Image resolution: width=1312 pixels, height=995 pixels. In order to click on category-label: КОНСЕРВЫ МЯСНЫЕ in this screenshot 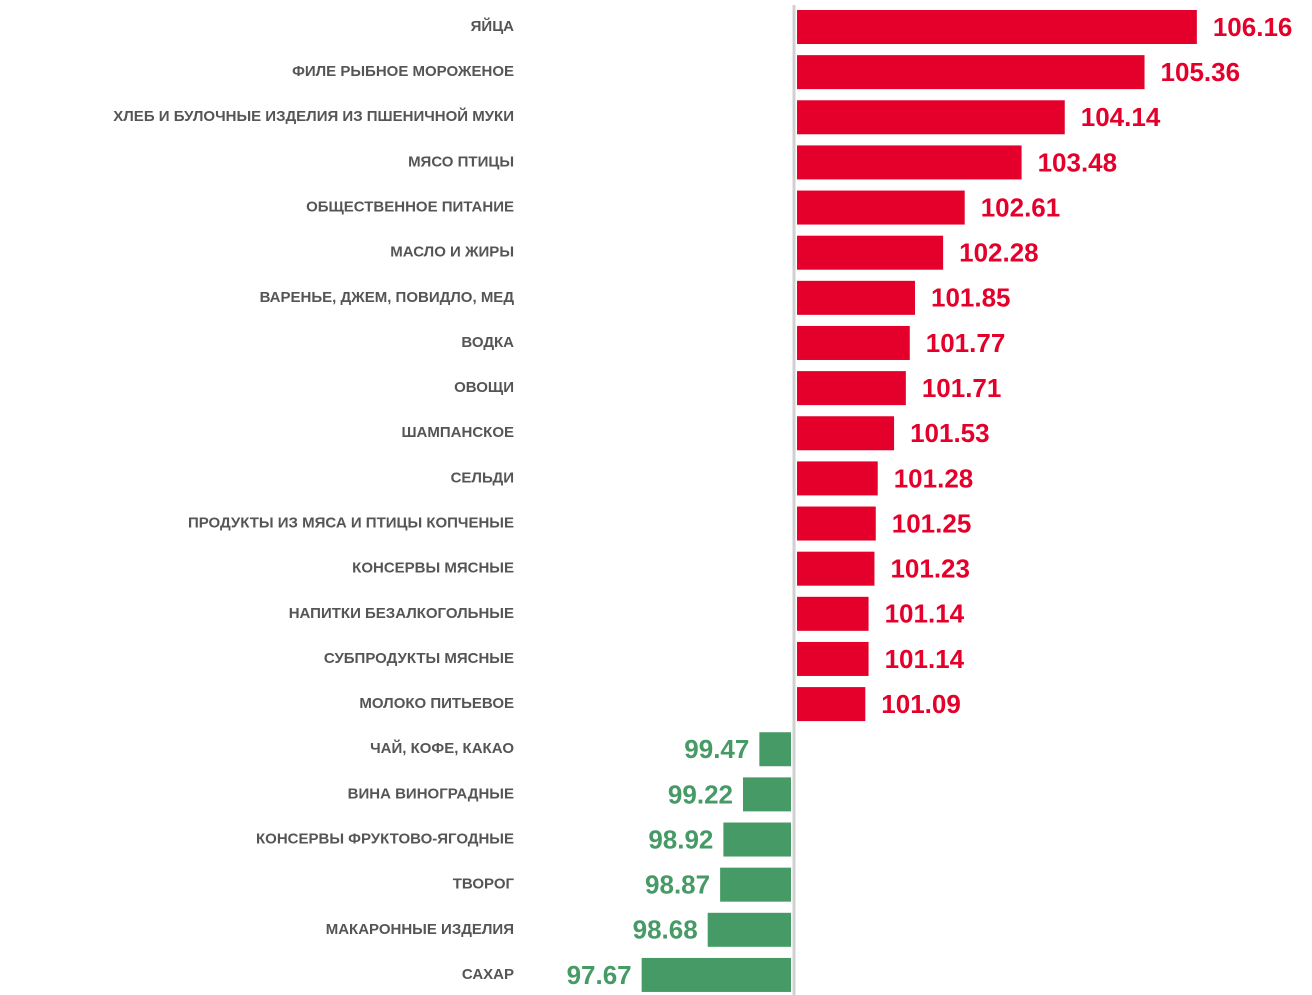, I will do `click(433, 568)`.